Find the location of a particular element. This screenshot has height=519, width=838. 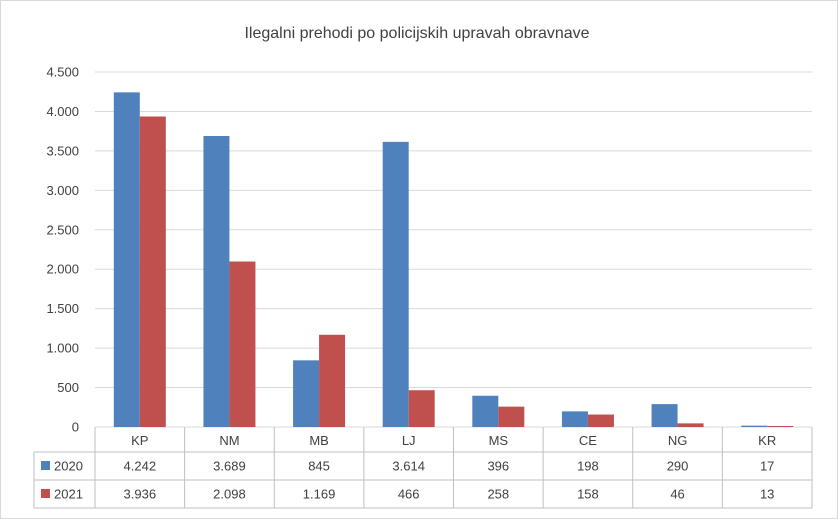

data-label: 3.936 is located at coordinates (140, 494).